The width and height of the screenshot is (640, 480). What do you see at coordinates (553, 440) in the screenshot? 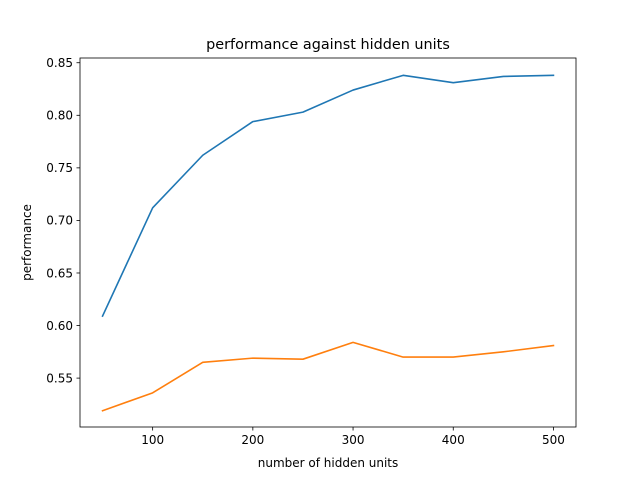
I see `x-tick-label: 500` at bounding box center [553, 440].